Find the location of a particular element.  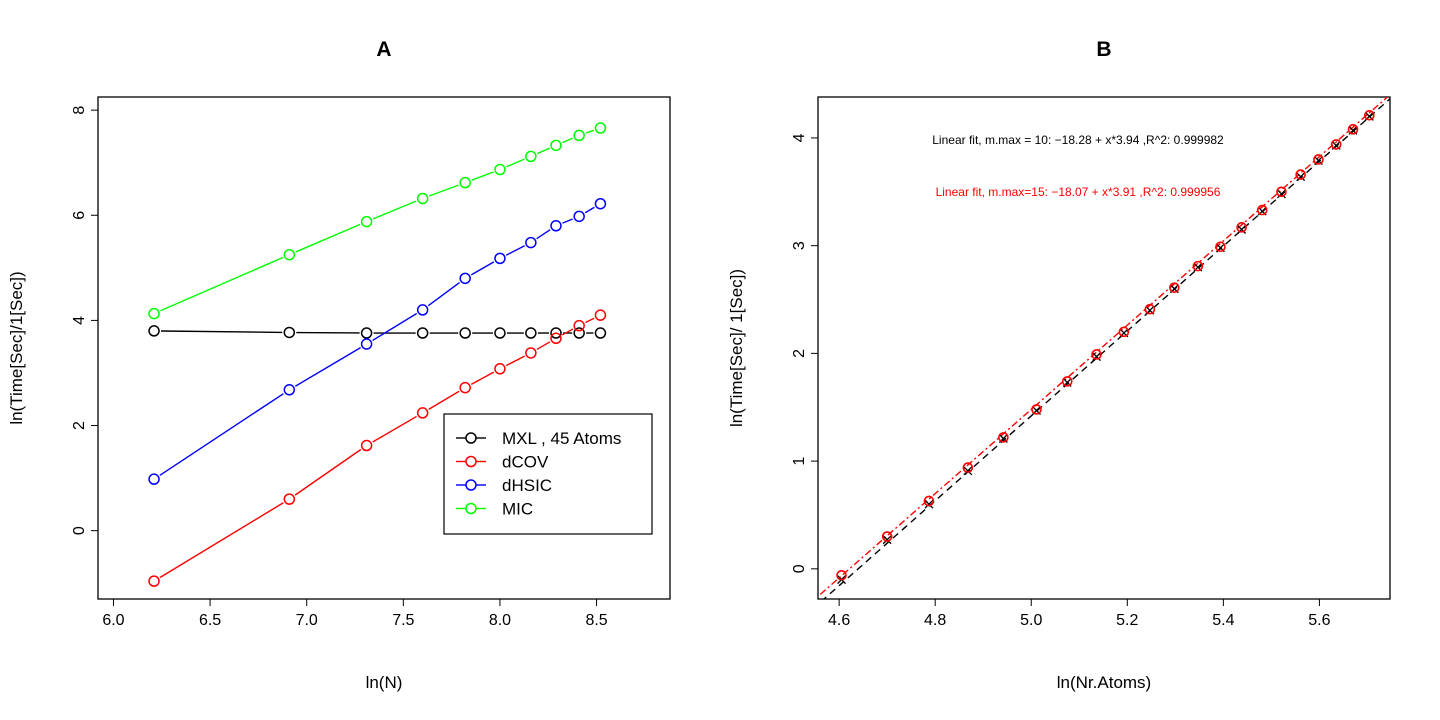

panel-a-y-tick-label: 4 is located at coordinates (79, 320).